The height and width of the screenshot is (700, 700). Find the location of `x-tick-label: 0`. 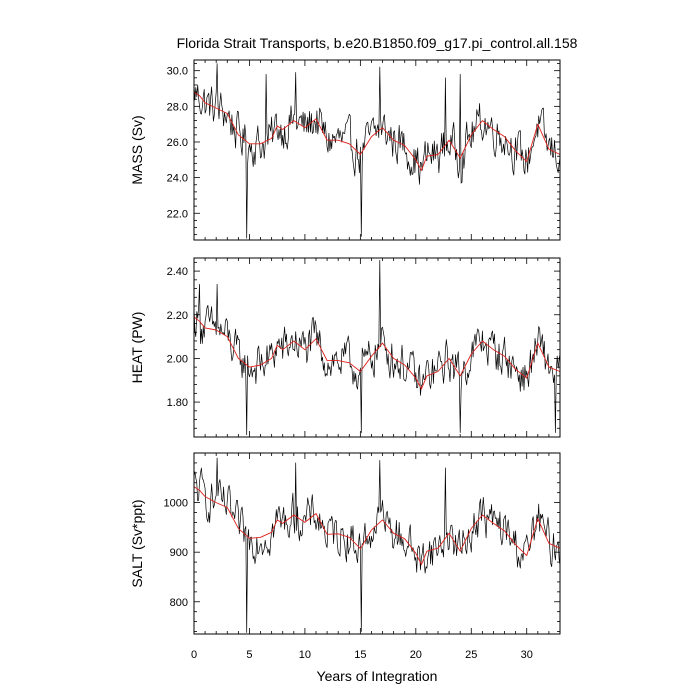

x-tick-label: 0 is located at coordinates (194, 655).